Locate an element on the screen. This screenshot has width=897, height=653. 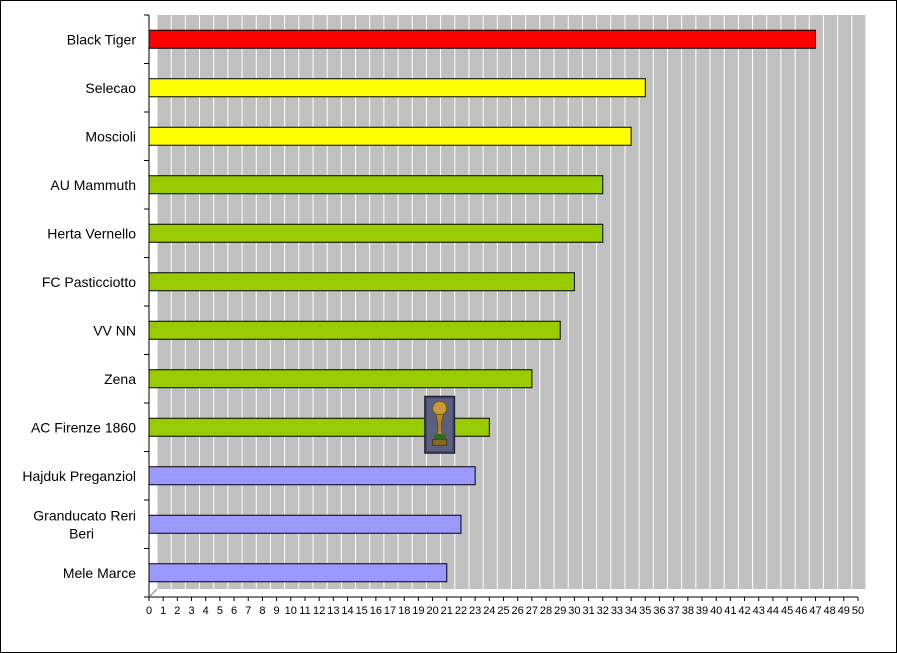
x-tick-label: 3 is located at coordinates (191, 611).